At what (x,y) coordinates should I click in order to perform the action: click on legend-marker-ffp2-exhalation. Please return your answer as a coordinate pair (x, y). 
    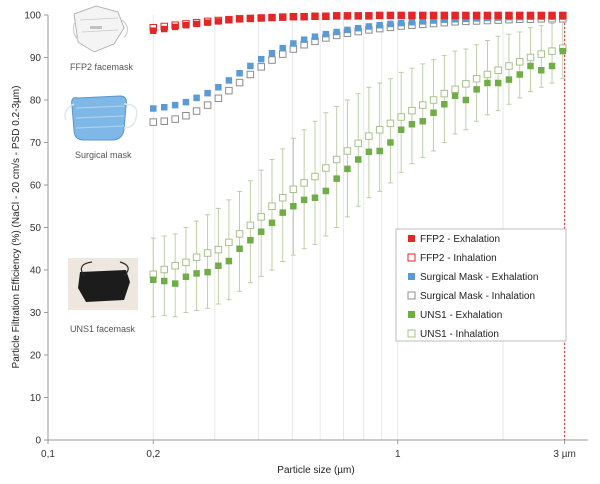
    Looking at the image, I should click on (411, 238).